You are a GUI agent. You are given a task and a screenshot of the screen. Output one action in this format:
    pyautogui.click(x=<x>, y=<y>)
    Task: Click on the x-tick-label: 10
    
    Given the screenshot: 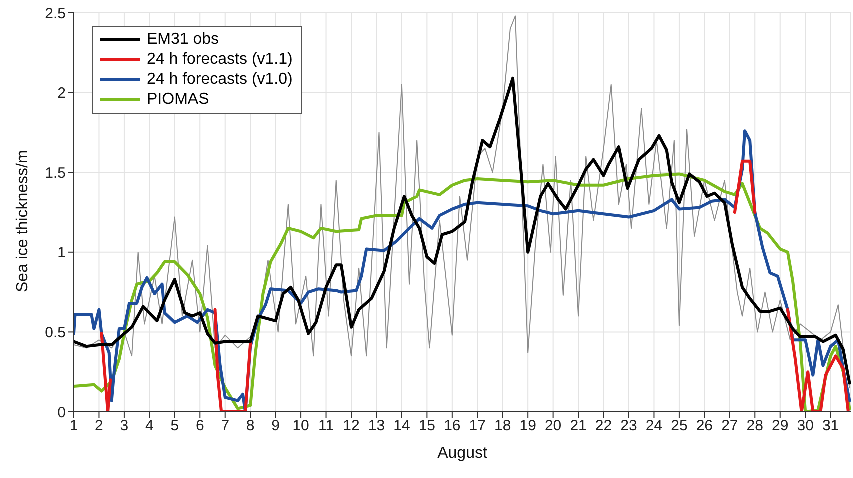 What is the action you would take?
    pyautogui.click(x=301, y=426)
    